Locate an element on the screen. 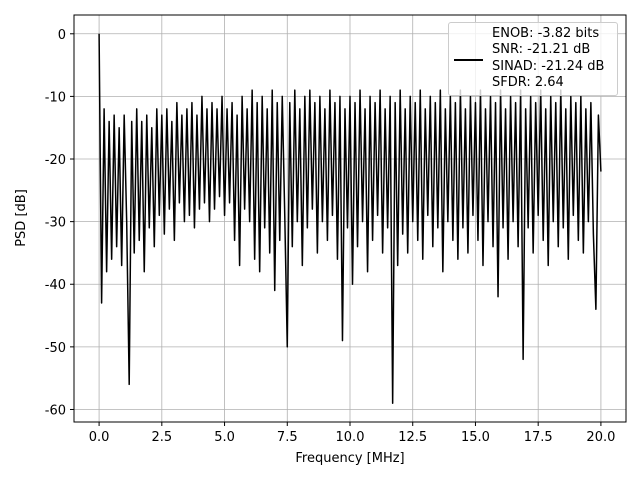  x-tick-label: 0.0 is located at coordinates (99, 437).